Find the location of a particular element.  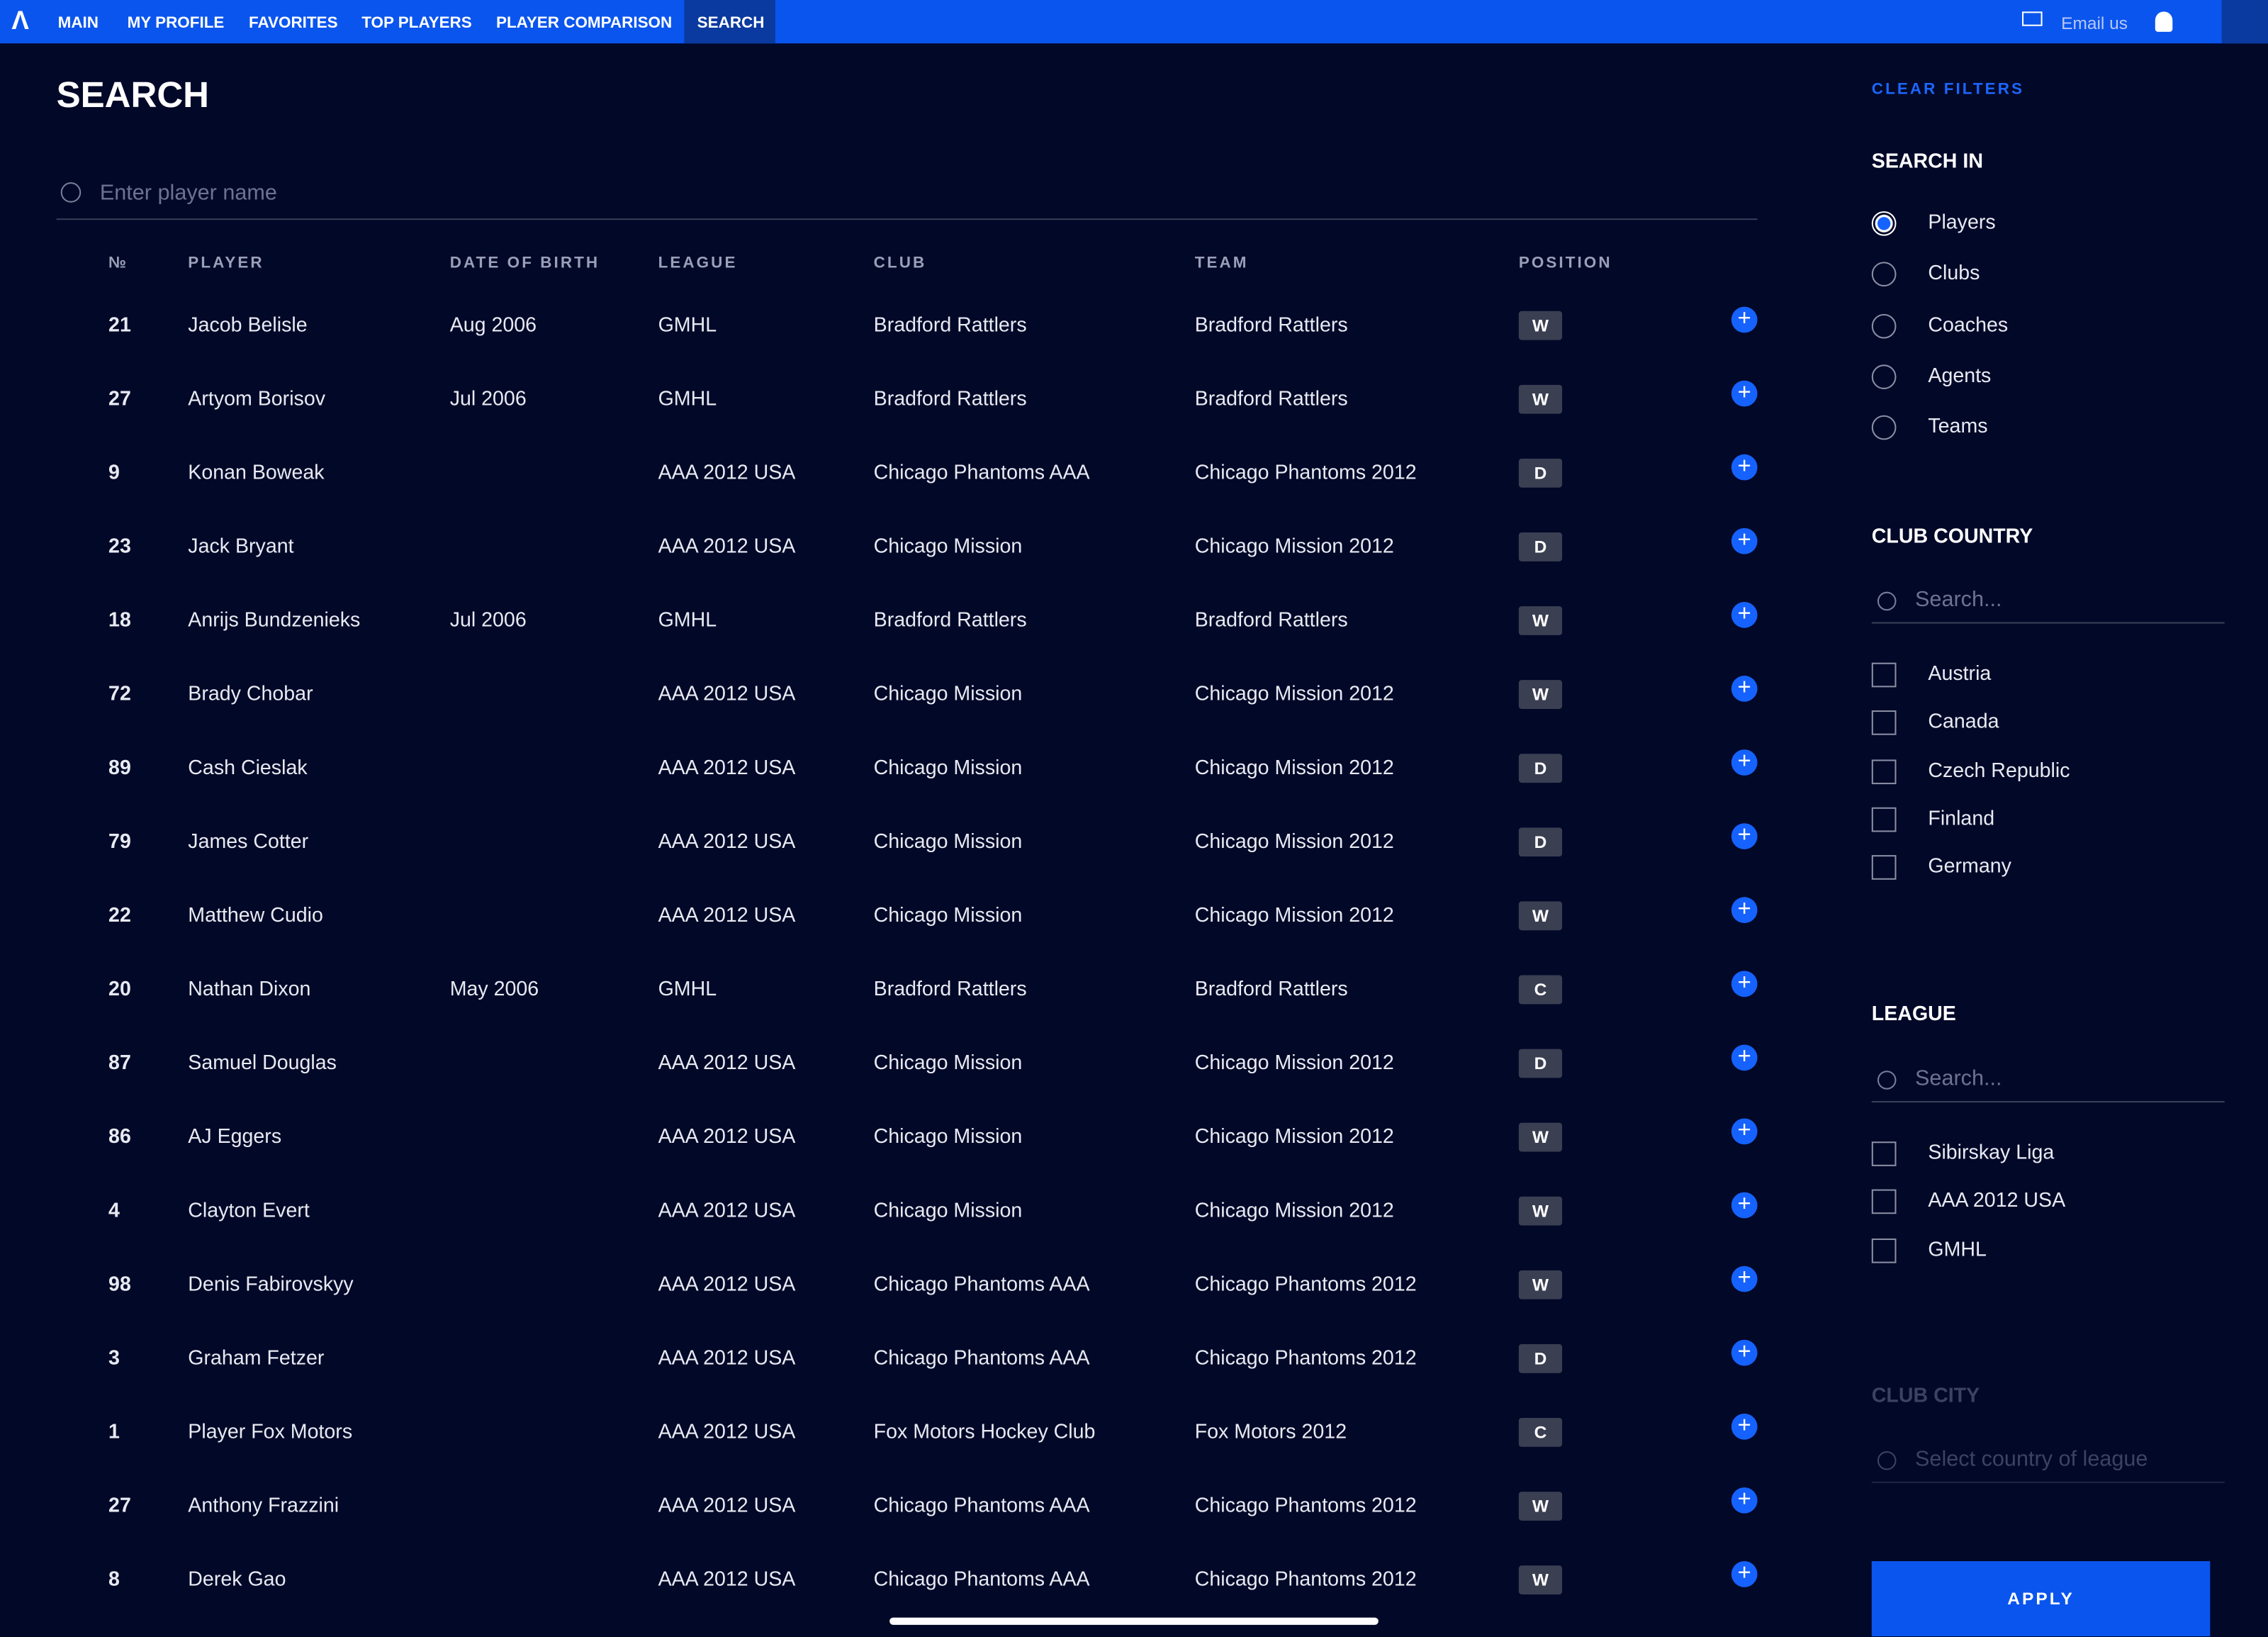

player-number: 72 is located at coordinates (119, 693).